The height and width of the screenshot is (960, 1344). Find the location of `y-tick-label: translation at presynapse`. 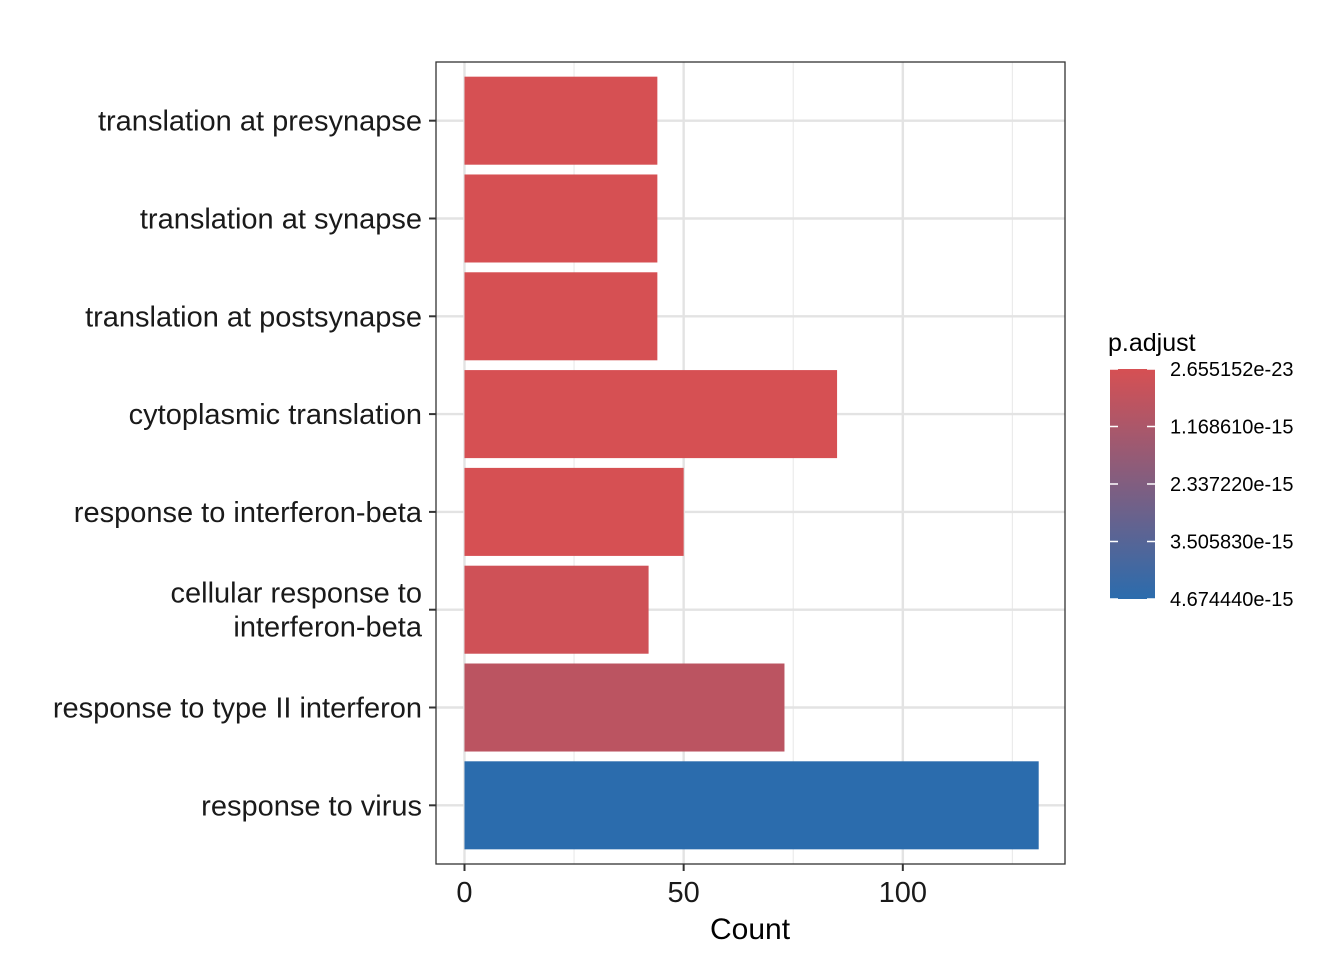

y-tick-label: translation at presynapse is located at coordinates (260, 122).